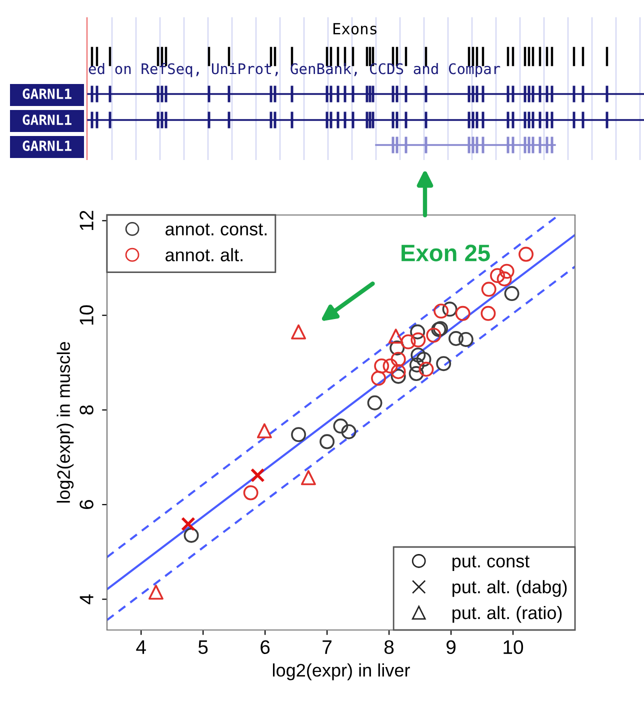  Describe the element at coordinates (87, 315) in the screenshot. I see `y-tick-label: 10` at that location.